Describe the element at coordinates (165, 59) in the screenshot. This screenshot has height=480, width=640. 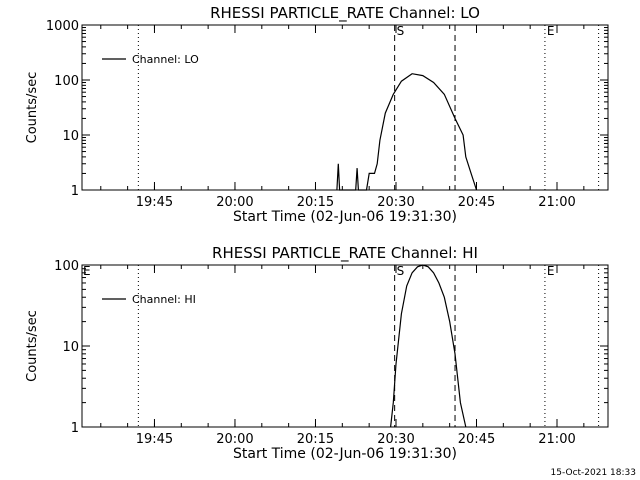
I see `legend-label: Channel: LO` at that location.